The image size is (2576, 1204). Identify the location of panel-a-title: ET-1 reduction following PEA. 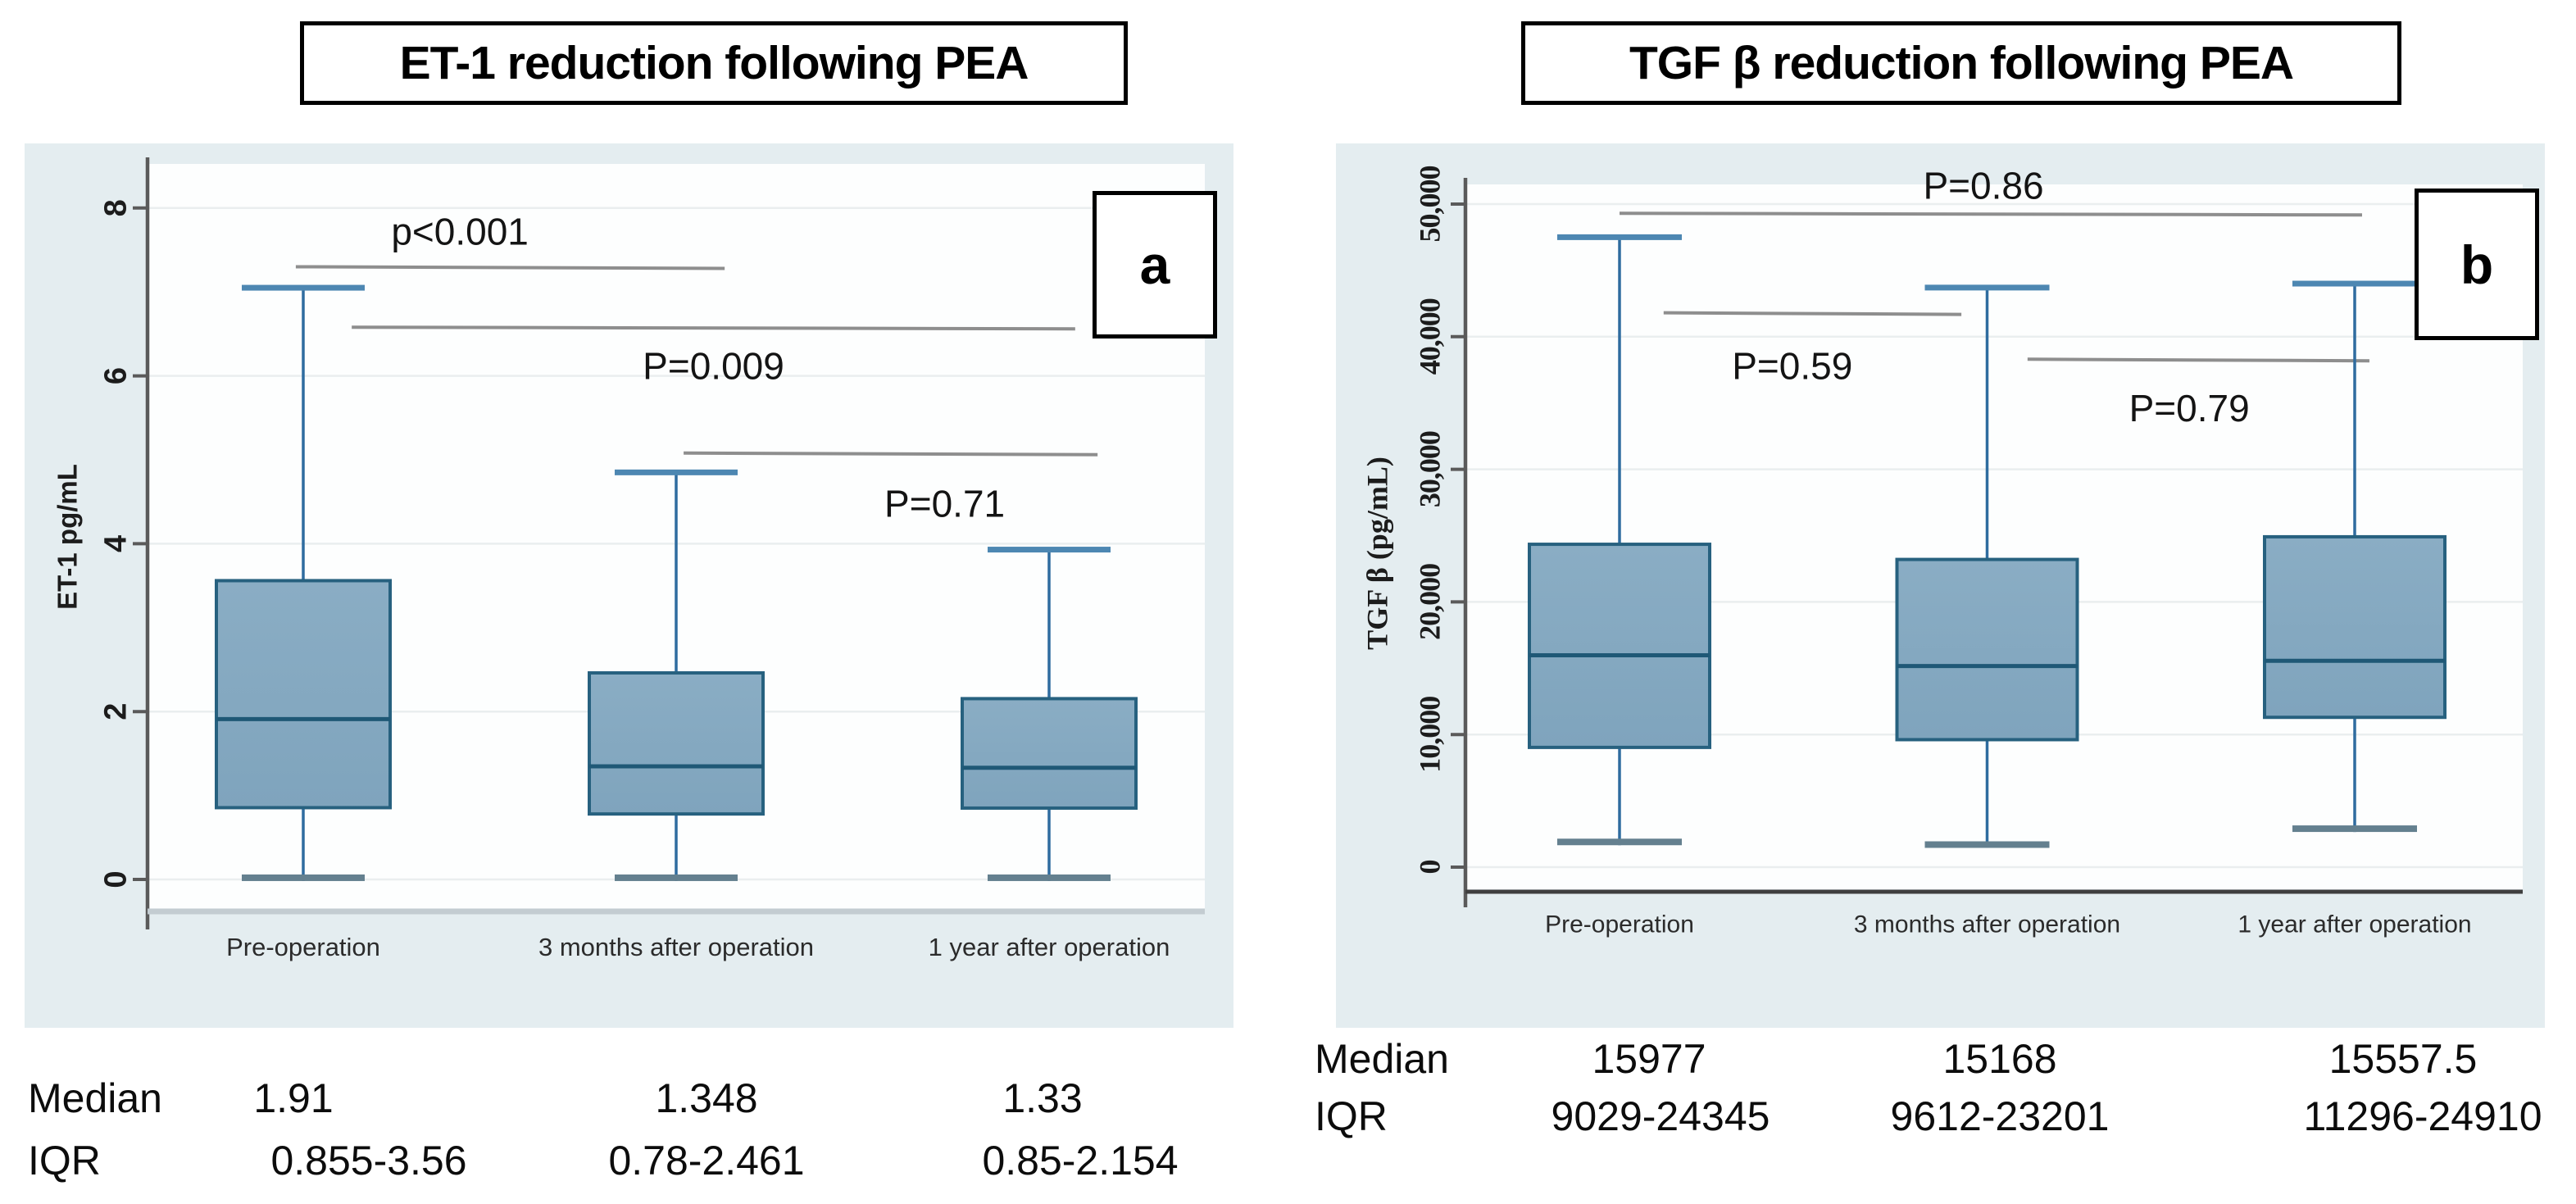
(714, 63).